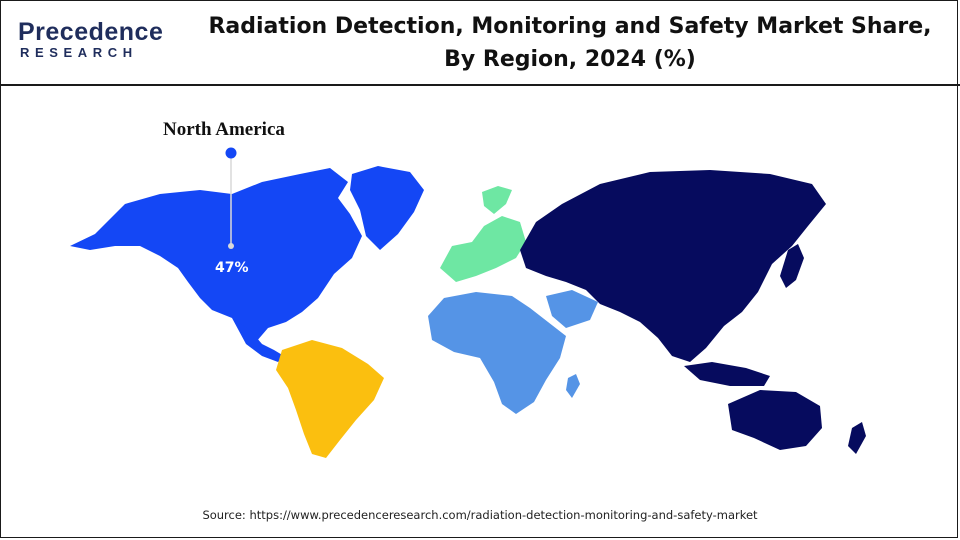 The width and height of the screenshot is (960, 540). I want to click on asia-shape, so click(673, 266).